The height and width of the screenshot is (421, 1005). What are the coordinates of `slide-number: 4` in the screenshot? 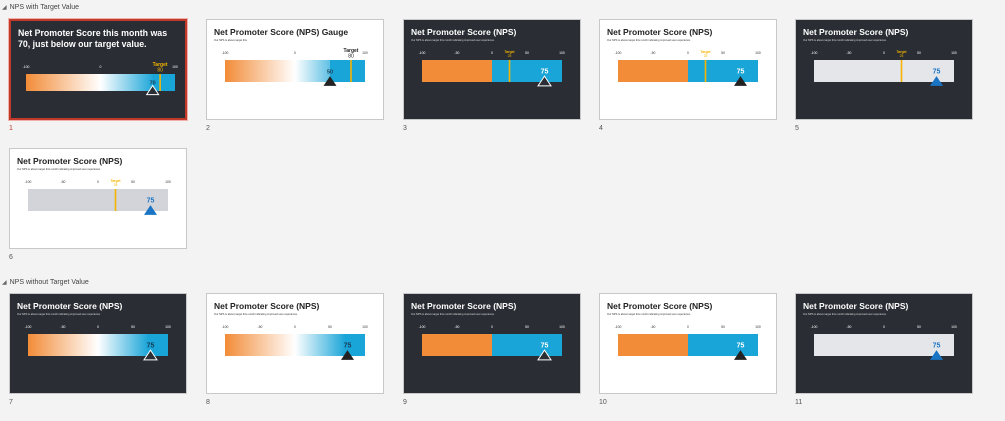 It's located at (601, 128).